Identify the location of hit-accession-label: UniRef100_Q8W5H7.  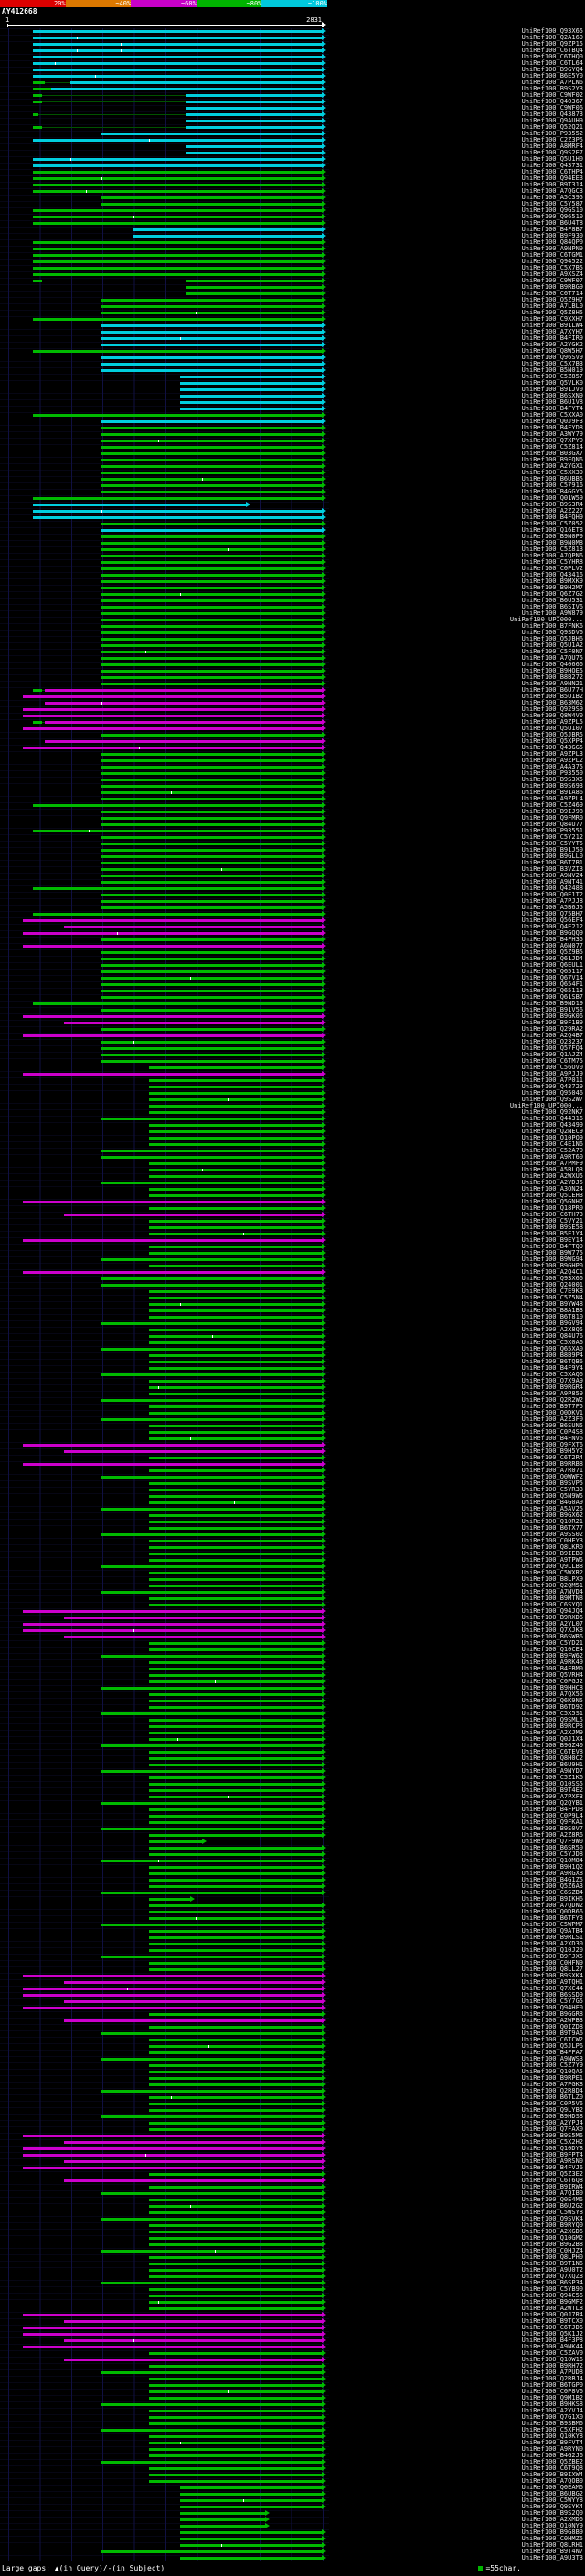
(552, 351).